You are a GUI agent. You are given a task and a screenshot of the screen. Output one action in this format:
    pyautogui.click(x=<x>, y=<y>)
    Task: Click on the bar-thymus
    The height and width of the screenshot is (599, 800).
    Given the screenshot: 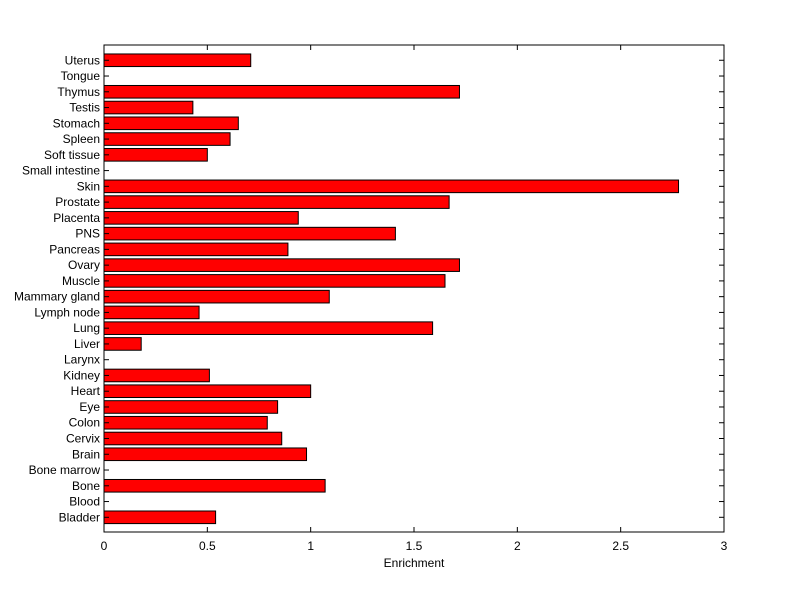 What is the action you would take?
    pyautogui.click(x=281, y=91)
    